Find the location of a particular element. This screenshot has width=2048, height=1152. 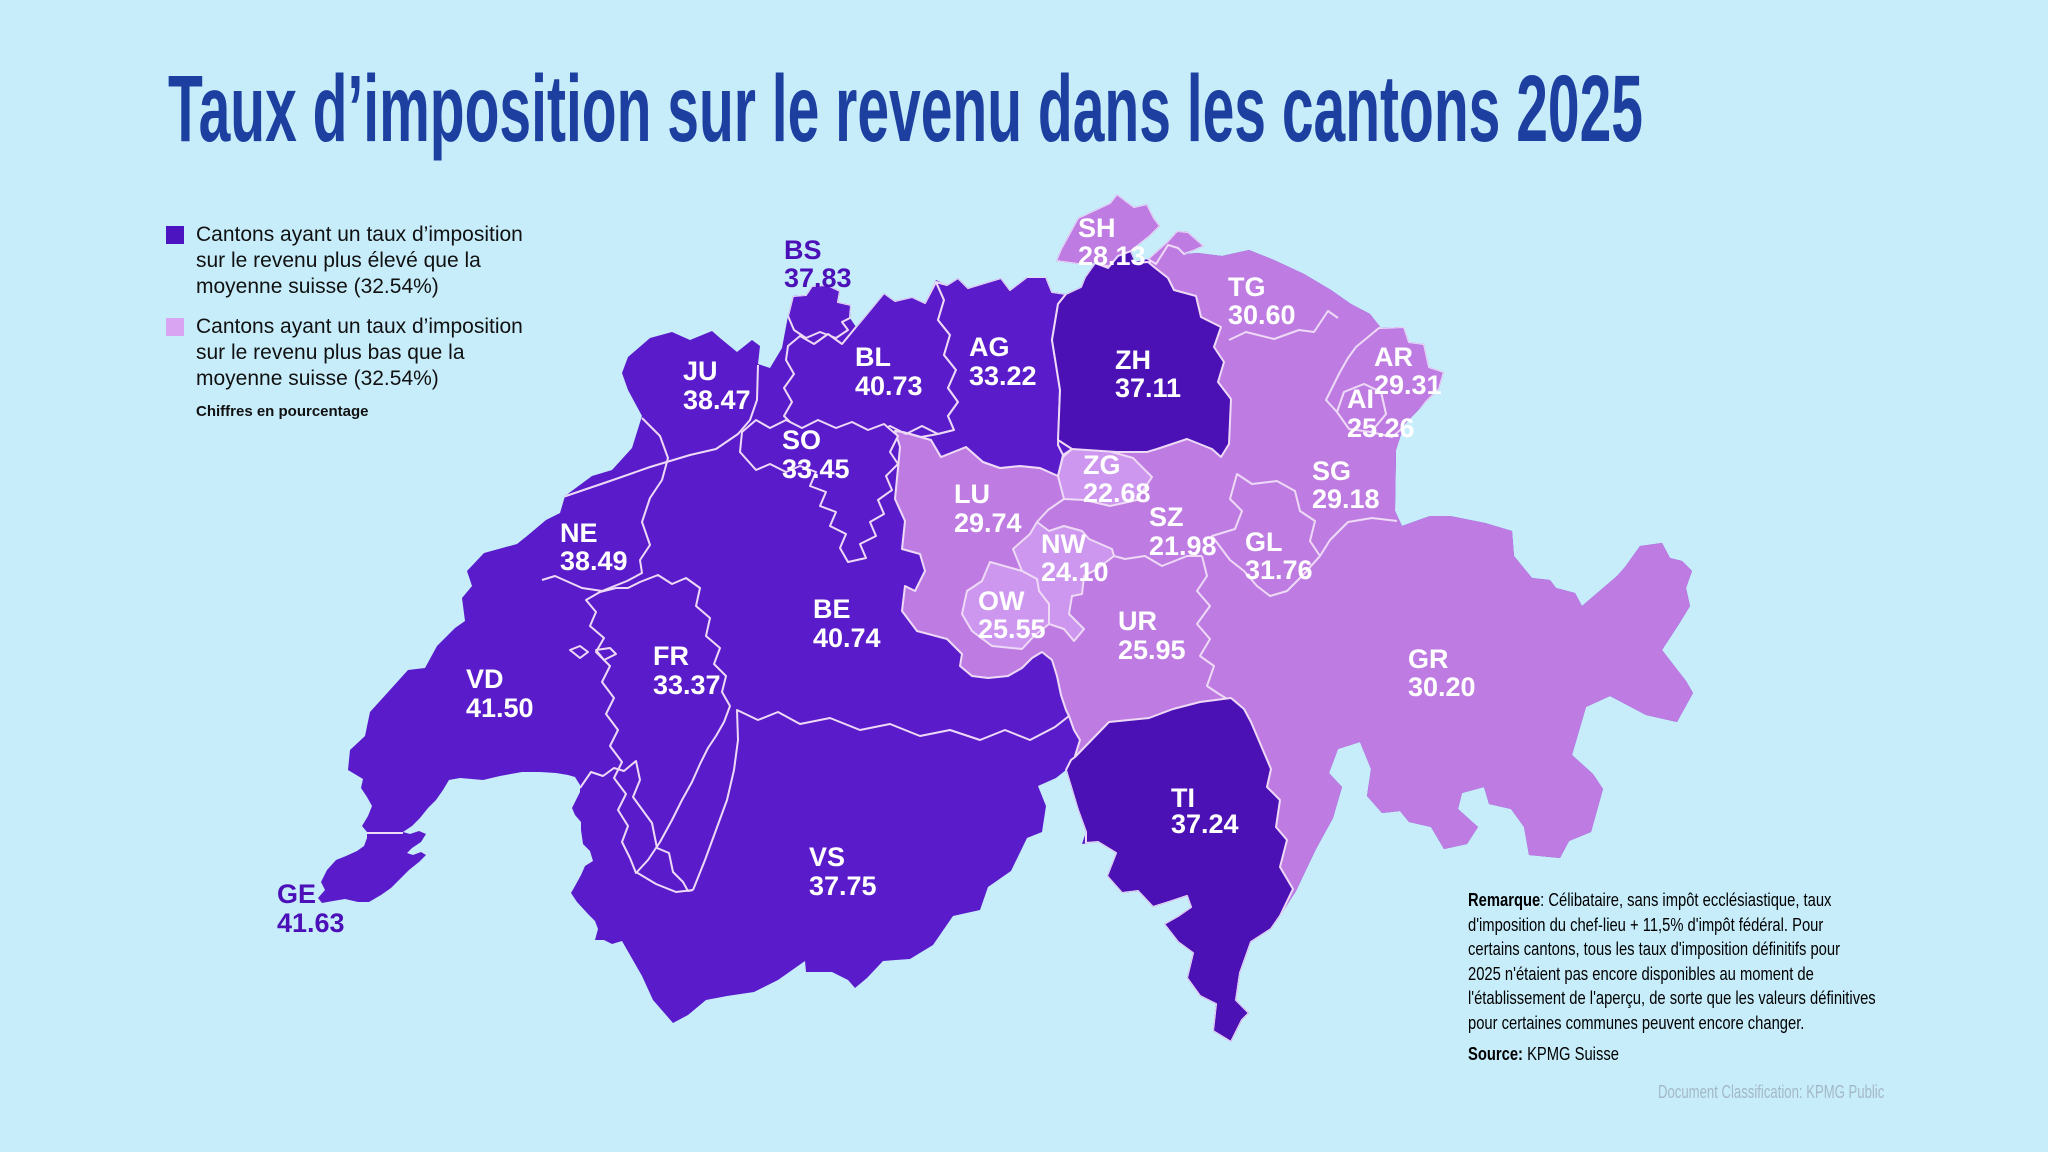

svg-text: 29.74 is located at coordinates (988, 523).